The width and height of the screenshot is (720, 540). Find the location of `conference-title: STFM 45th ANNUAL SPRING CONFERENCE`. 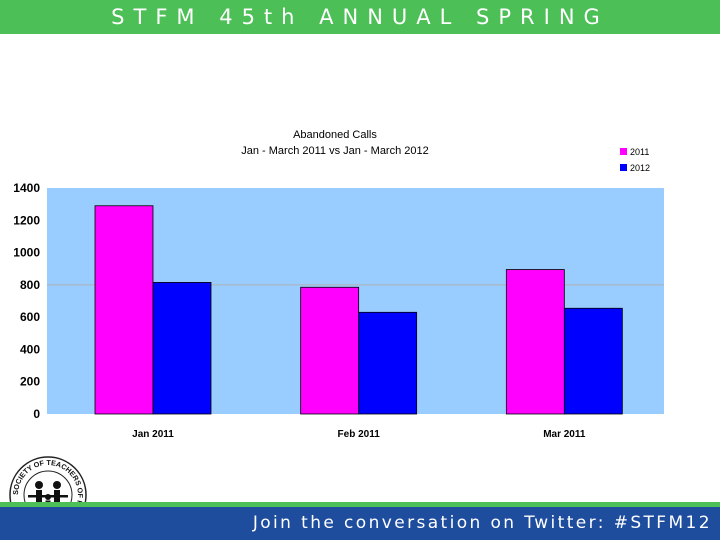

conference-title: STFM 45th ANNUAL SPRING CONFERENCE is located at coordinates (360, 34).